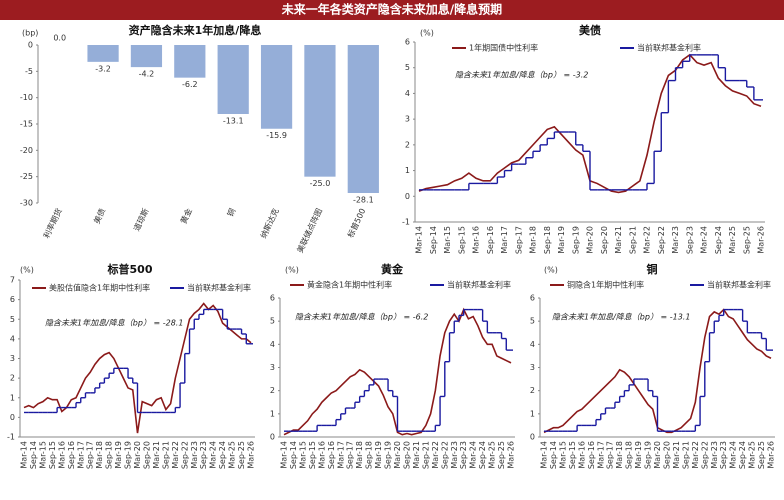 The image size is (784, 500). What do you see at coordinates (349, 285) in the screenshot?
I see `legend-label: 黄金隐含1年期中性利率` at bounding box center [349, 285].